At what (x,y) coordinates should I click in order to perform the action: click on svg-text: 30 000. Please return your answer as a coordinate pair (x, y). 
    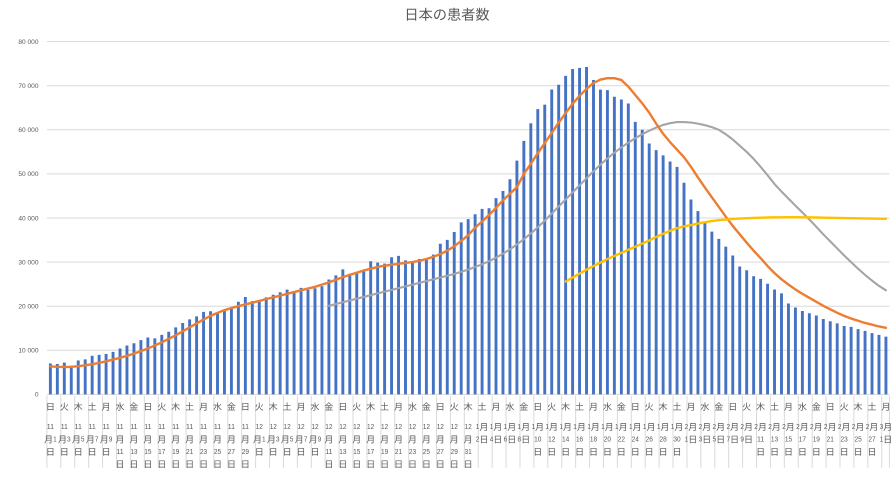
    Looking at the image, I should click on (28, 262).